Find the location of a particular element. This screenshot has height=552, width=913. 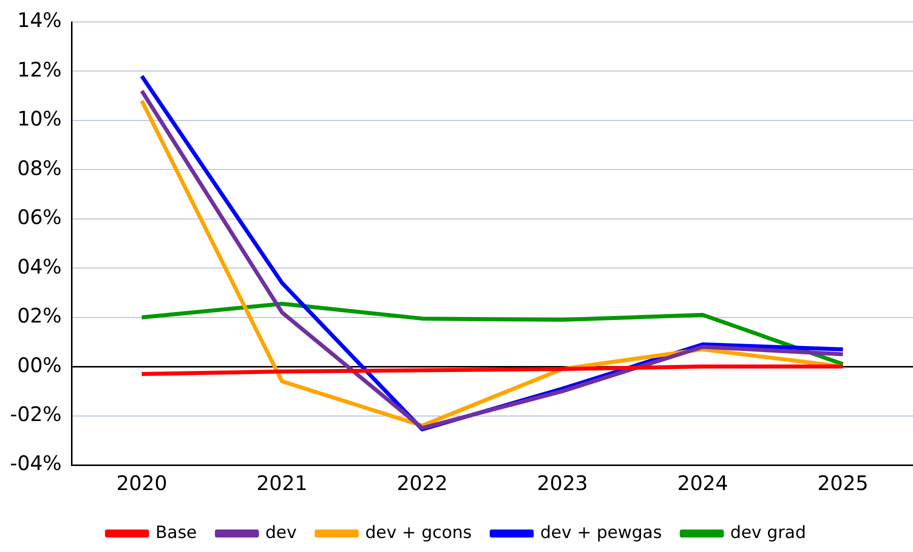

x-tick-label: 2025 is located at coordinates (842, 483).